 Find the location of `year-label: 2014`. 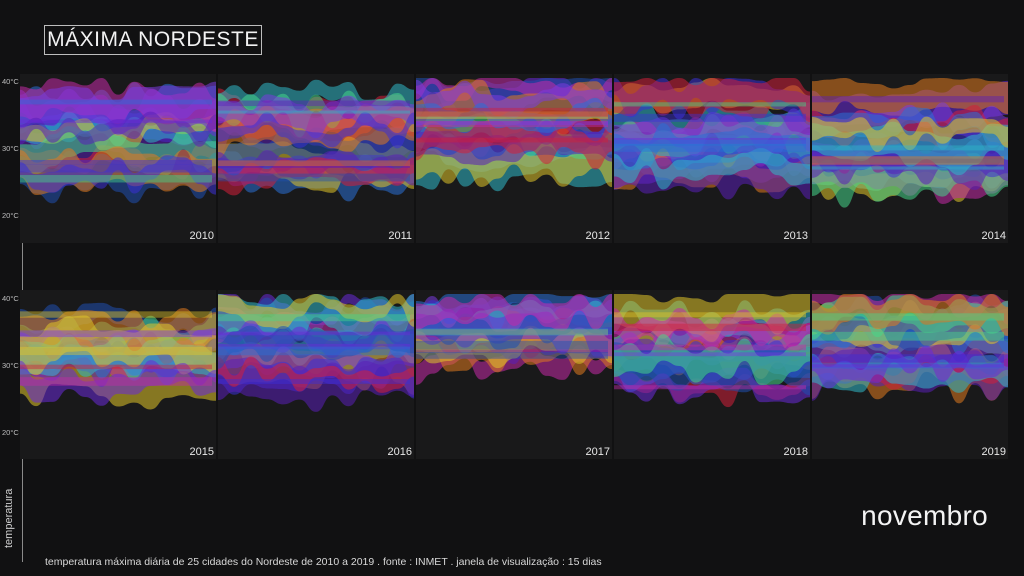

year-label: 2014 is located at coordinates (993, 236).